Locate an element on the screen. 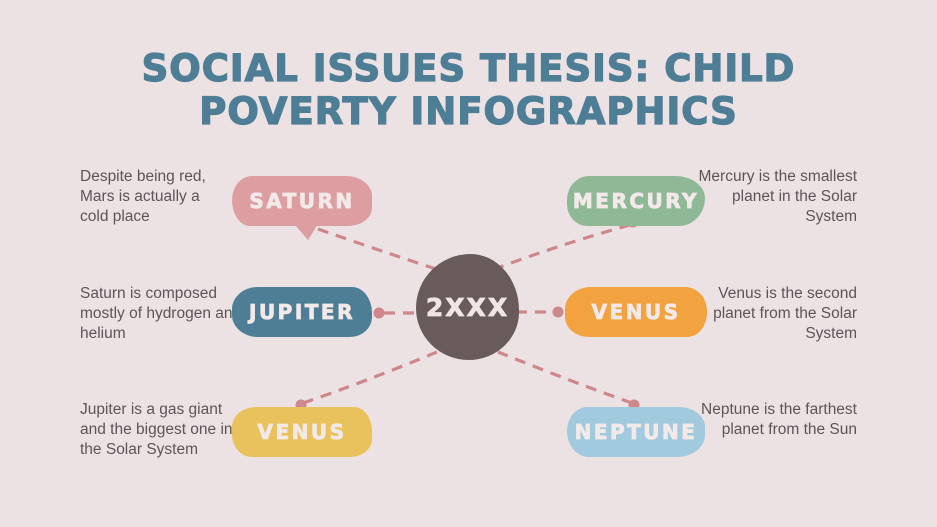 The height and width of the screenshot is (527, 937). node-venus-right-label: VENUS is located at coordinates (636, 312).